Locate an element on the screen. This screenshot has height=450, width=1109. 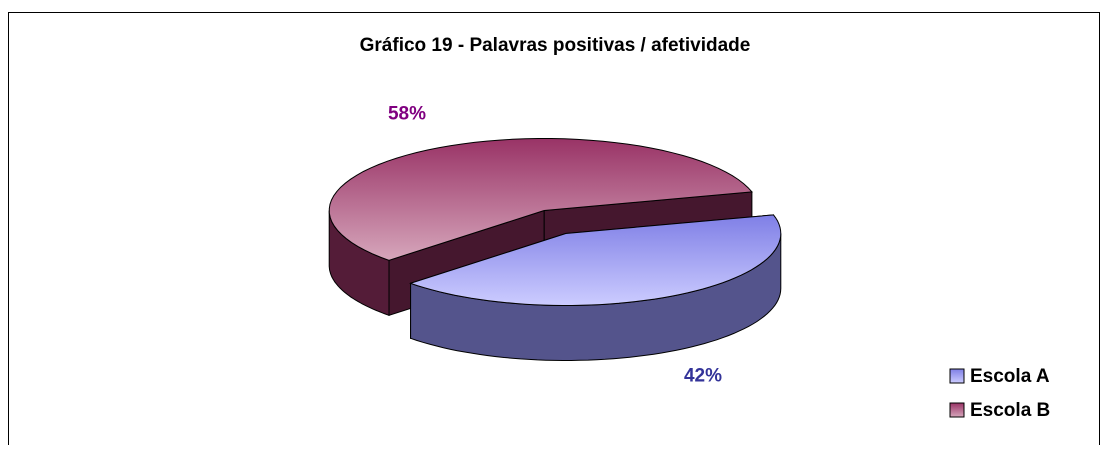
legend-label: Escola A is located at coordinates (1010, 376).